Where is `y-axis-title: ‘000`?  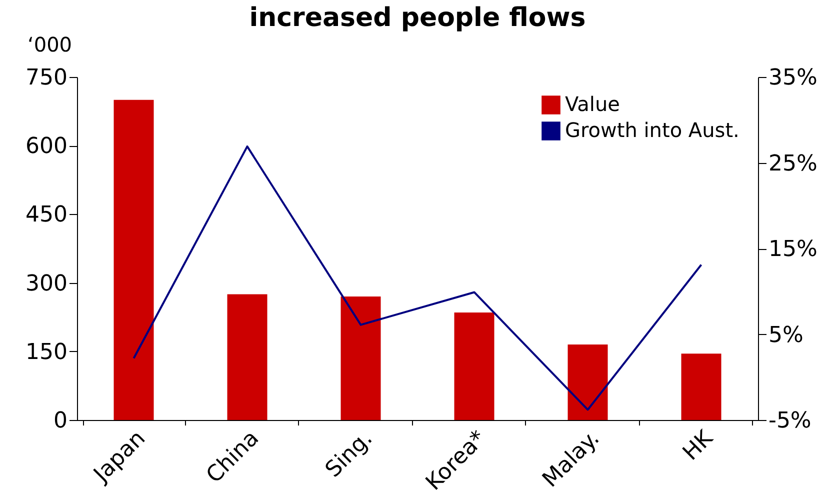 y-axis-title: ‘000 is located at coordinates (50, 44).